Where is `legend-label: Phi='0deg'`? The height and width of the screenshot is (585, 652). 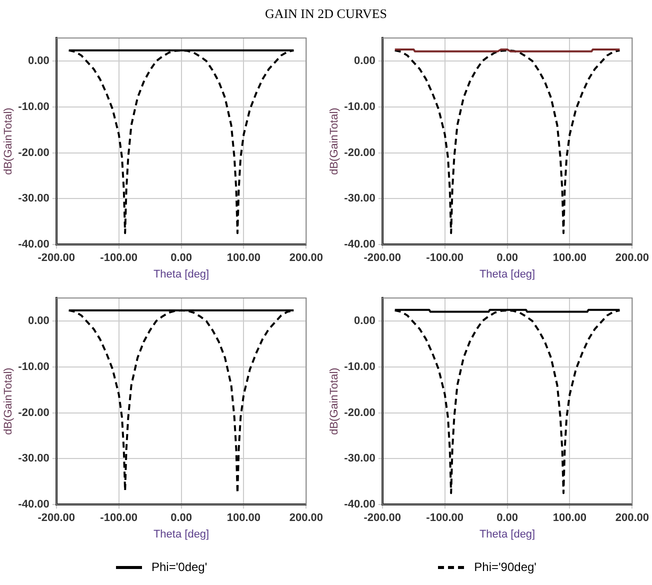 legend-label: Phi='0deg' is located at coordinates (180, 567).